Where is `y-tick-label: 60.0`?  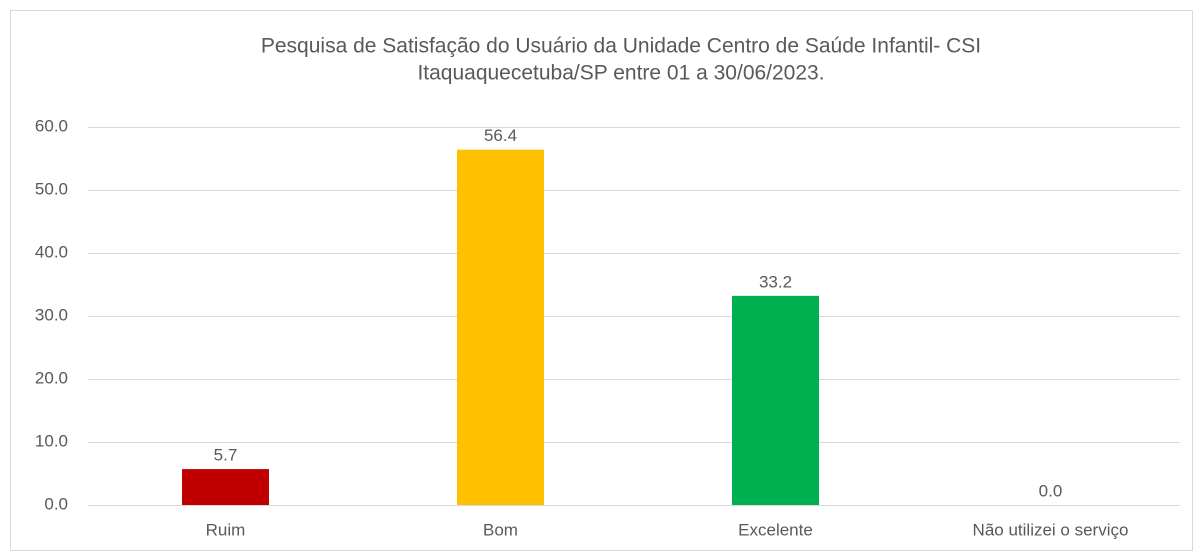
y-tick-label: 60.0 is located at coordinates (51, 125).